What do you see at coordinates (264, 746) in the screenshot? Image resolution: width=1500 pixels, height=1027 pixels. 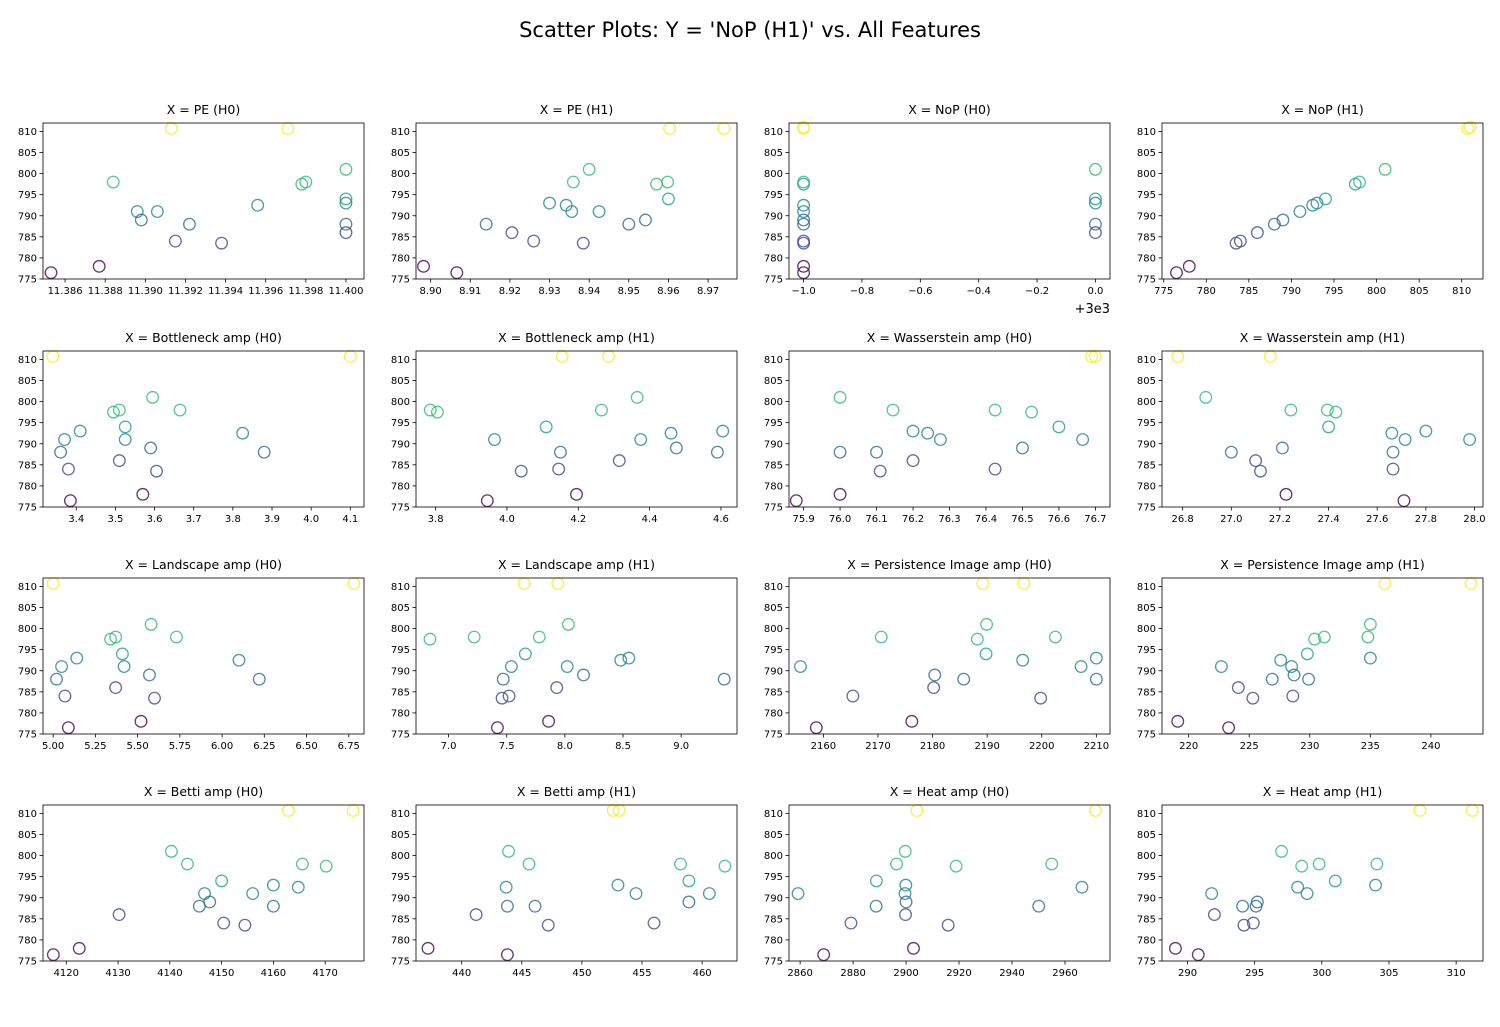 I see `x-tick-label: 6.25` at bounding box center [264, 746].